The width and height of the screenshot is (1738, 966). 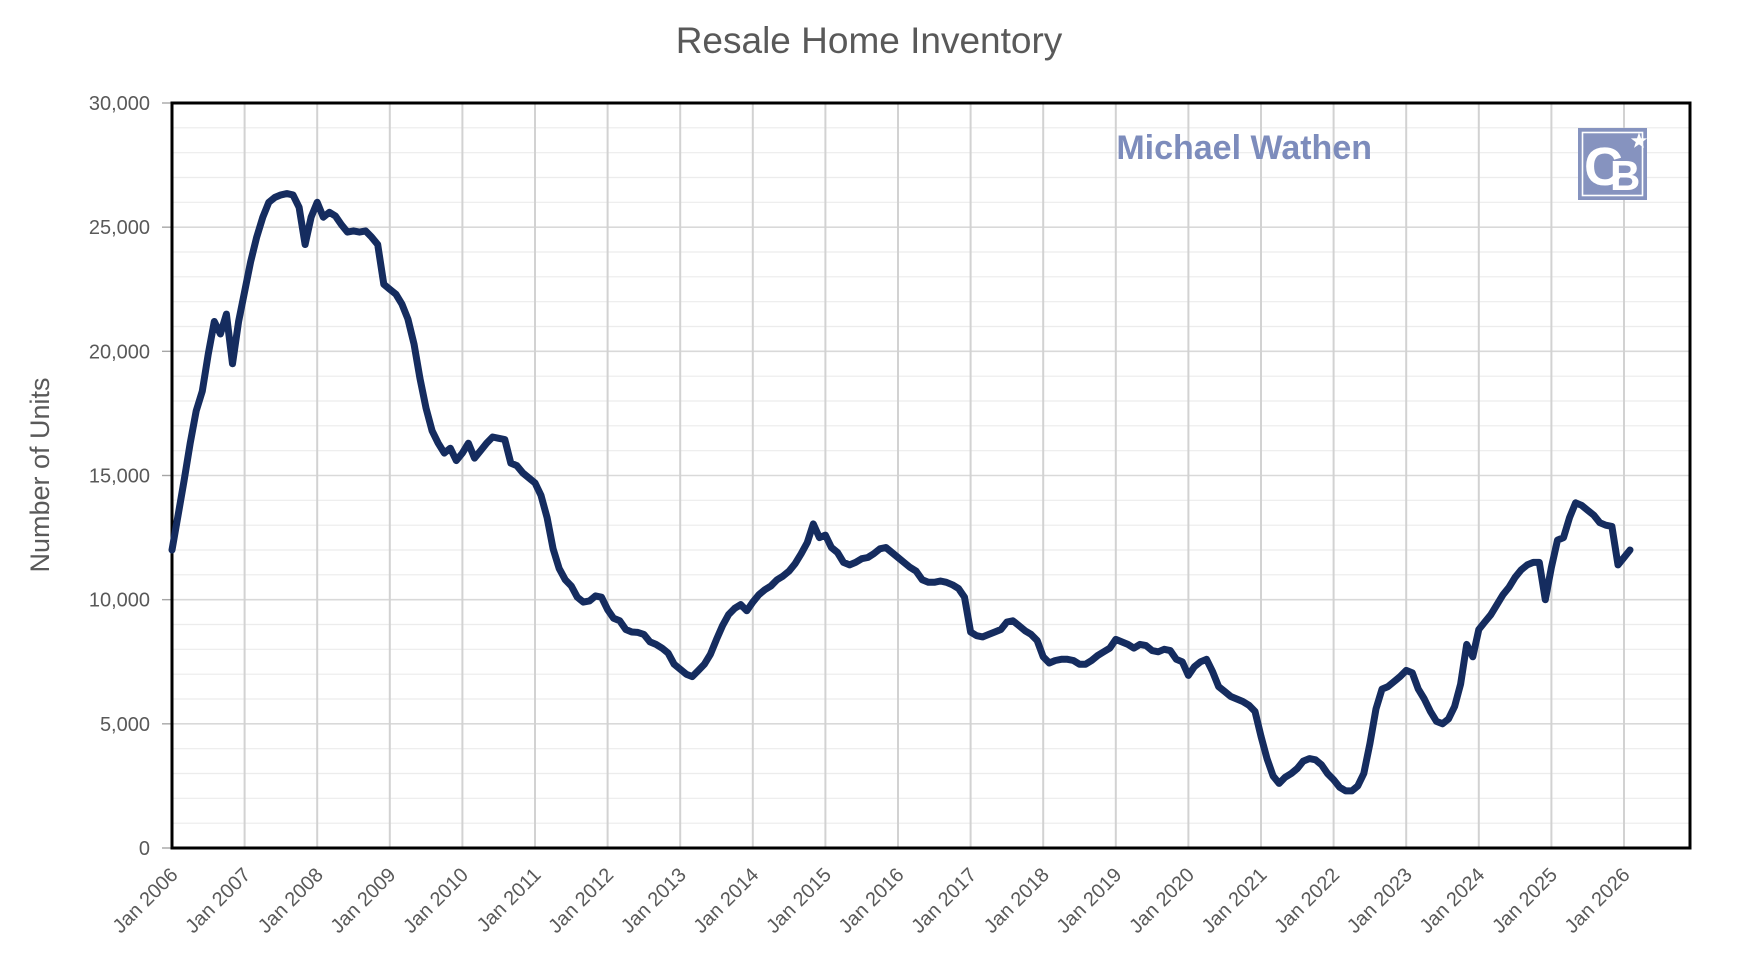 What do you see at coordinates (1244, 148) in the screenshot?
I see `watermark-text: Michael Wathen` at bounding box center [1244, 148].